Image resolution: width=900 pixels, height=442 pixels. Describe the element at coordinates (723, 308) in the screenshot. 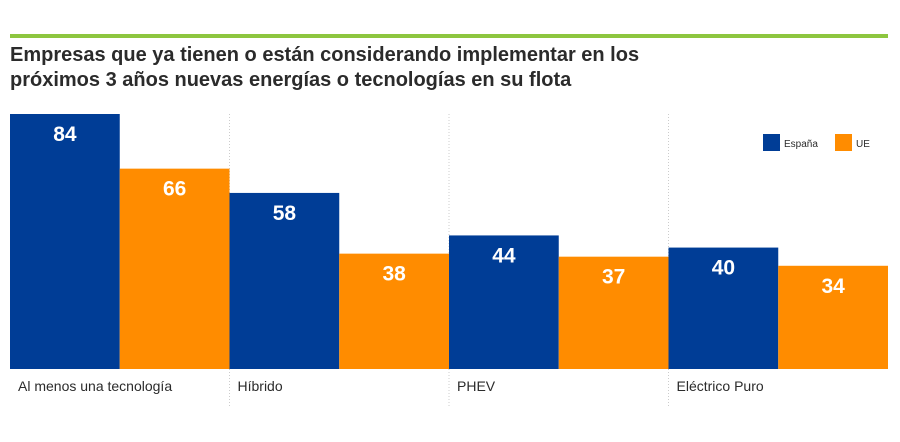

I see `bar-espana-electrico-puro` at that location.